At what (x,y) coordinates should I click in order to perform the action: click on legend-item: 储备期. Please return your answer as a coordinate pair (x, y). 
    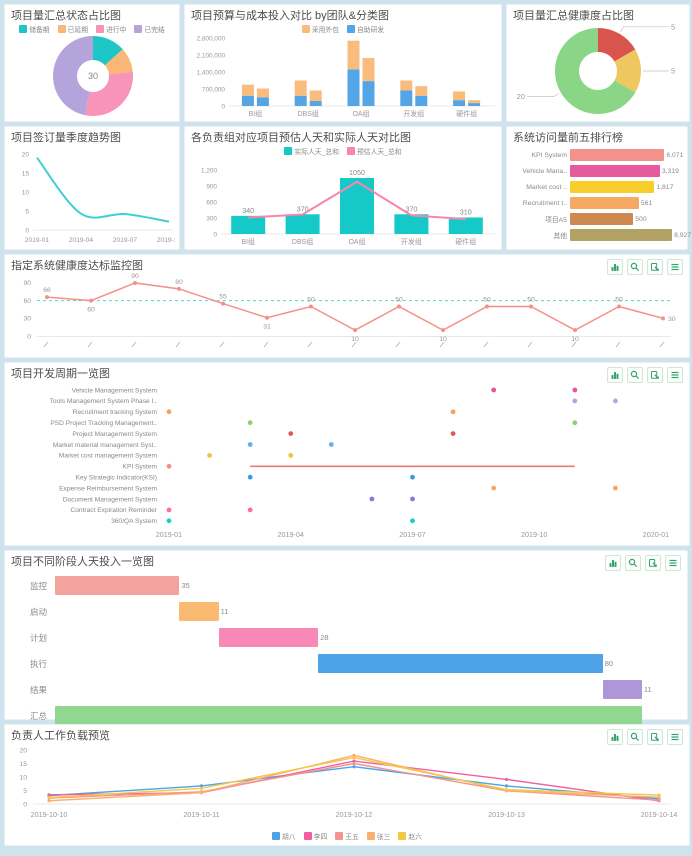
    Looking at the image, I should click on (34, 29).